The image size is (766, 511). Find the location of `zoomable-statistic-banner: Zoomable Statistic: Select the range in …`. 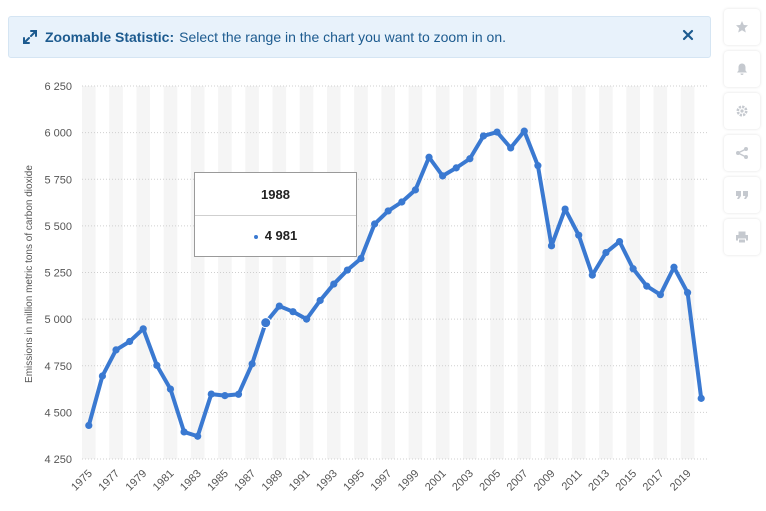

zoomable-statistic-banner: Zoomable Statistic: Select the range in … is located at coordinates (359, 37).